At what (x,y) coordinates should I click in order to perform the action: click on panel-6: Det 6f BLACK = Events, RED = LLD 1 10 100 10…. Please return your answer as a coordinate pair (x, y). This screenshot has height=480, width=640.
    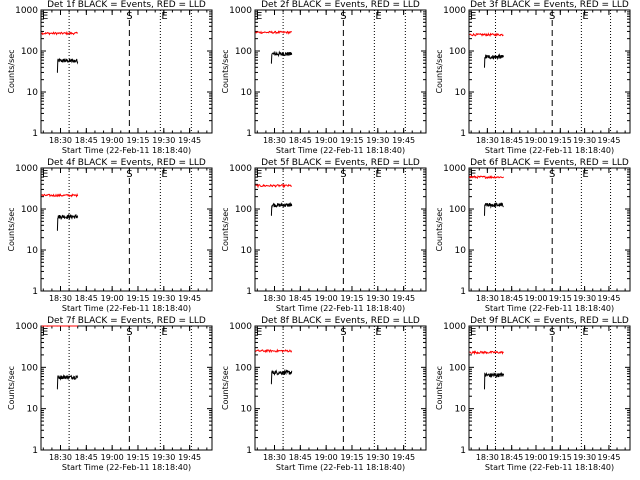
    Looking at the image, I should click on (533, 235).